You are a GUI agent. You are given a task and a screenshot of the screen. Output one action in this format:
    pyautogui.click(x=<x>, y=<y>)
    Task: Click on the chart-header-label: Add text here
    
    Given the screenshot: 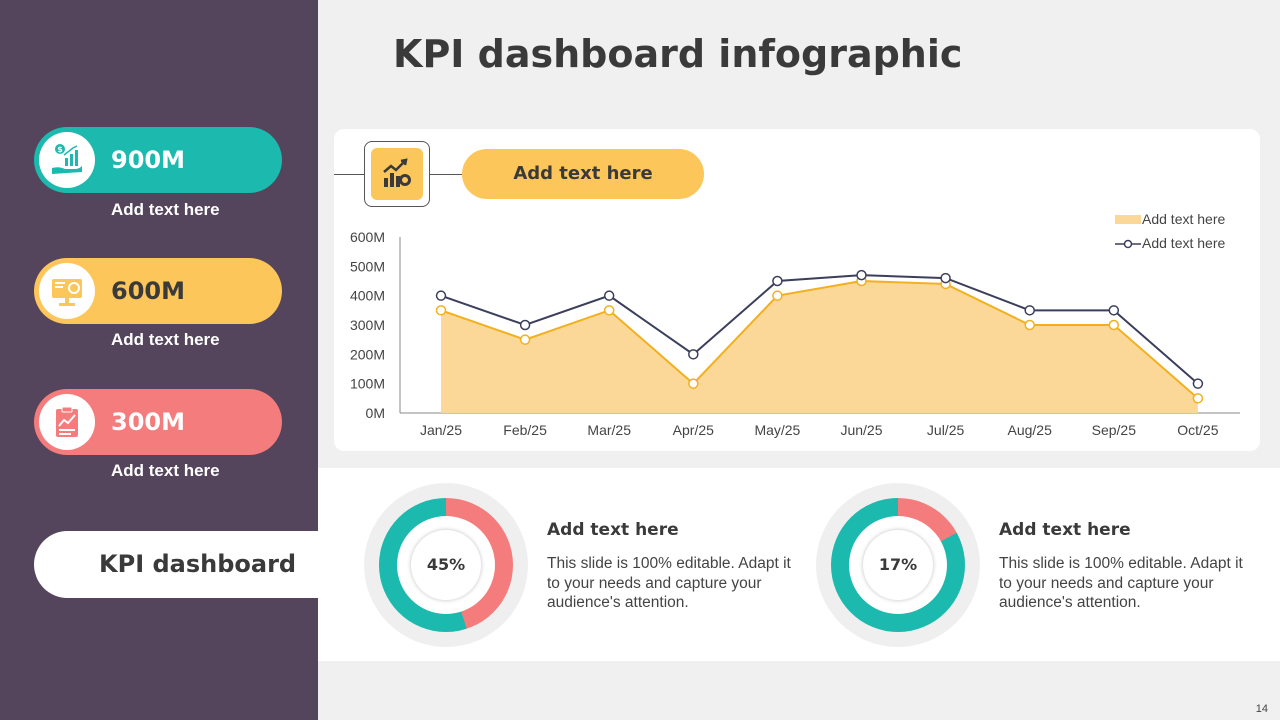 What is the action you would take?
    pyautogui.click(x=583, y=174)
    